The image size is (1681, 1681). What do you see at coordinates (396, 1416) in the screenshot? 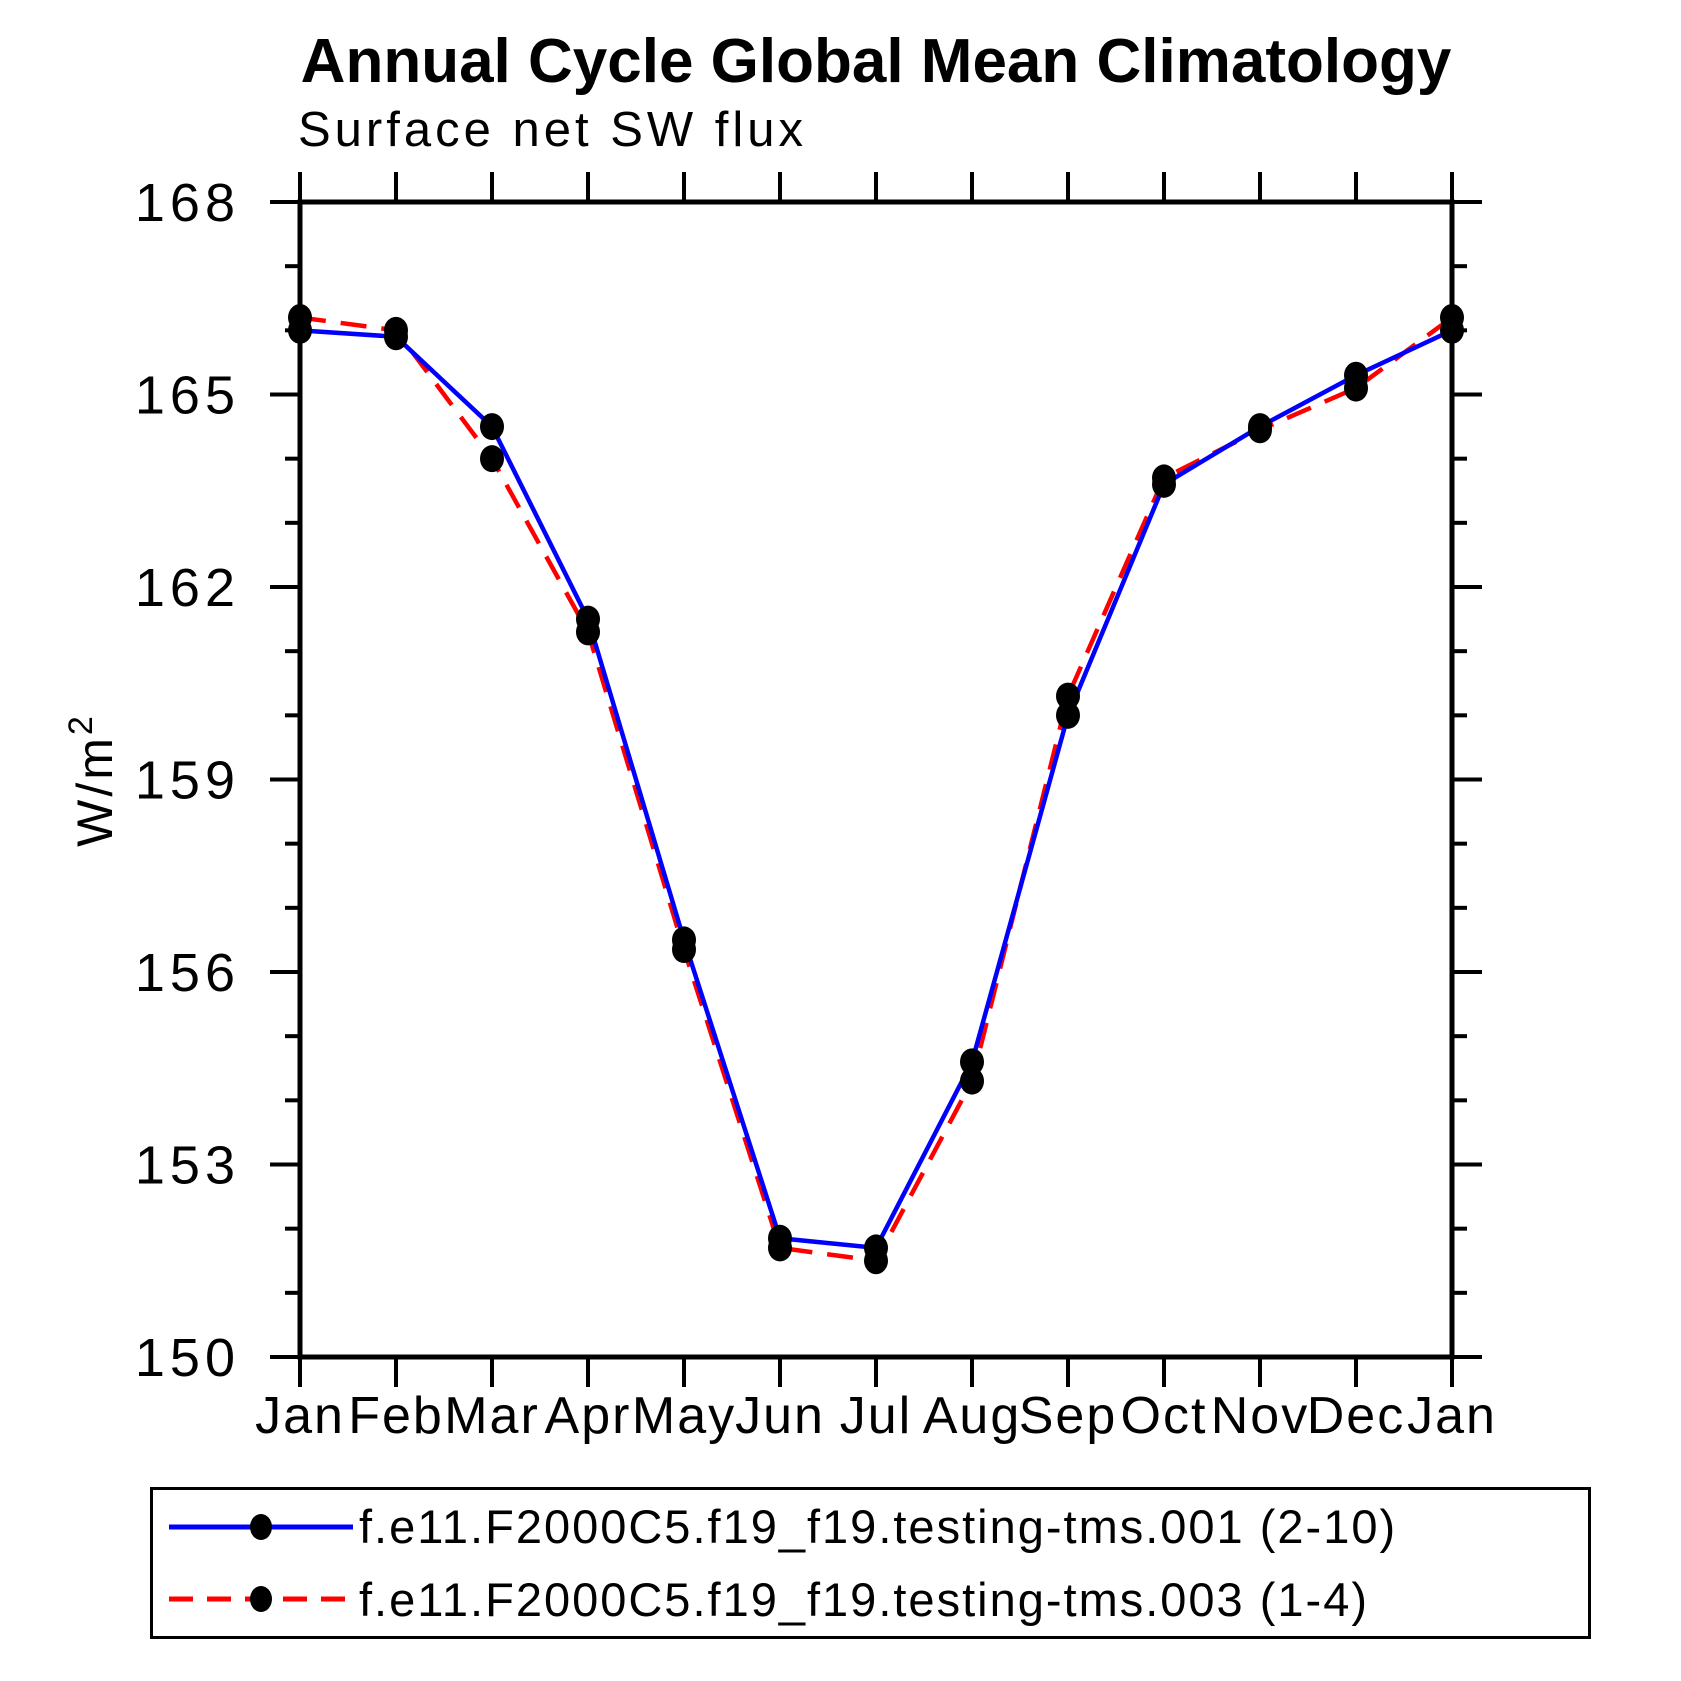
I see `x-tick-label: Feb` at bounding box center [396, 1416].